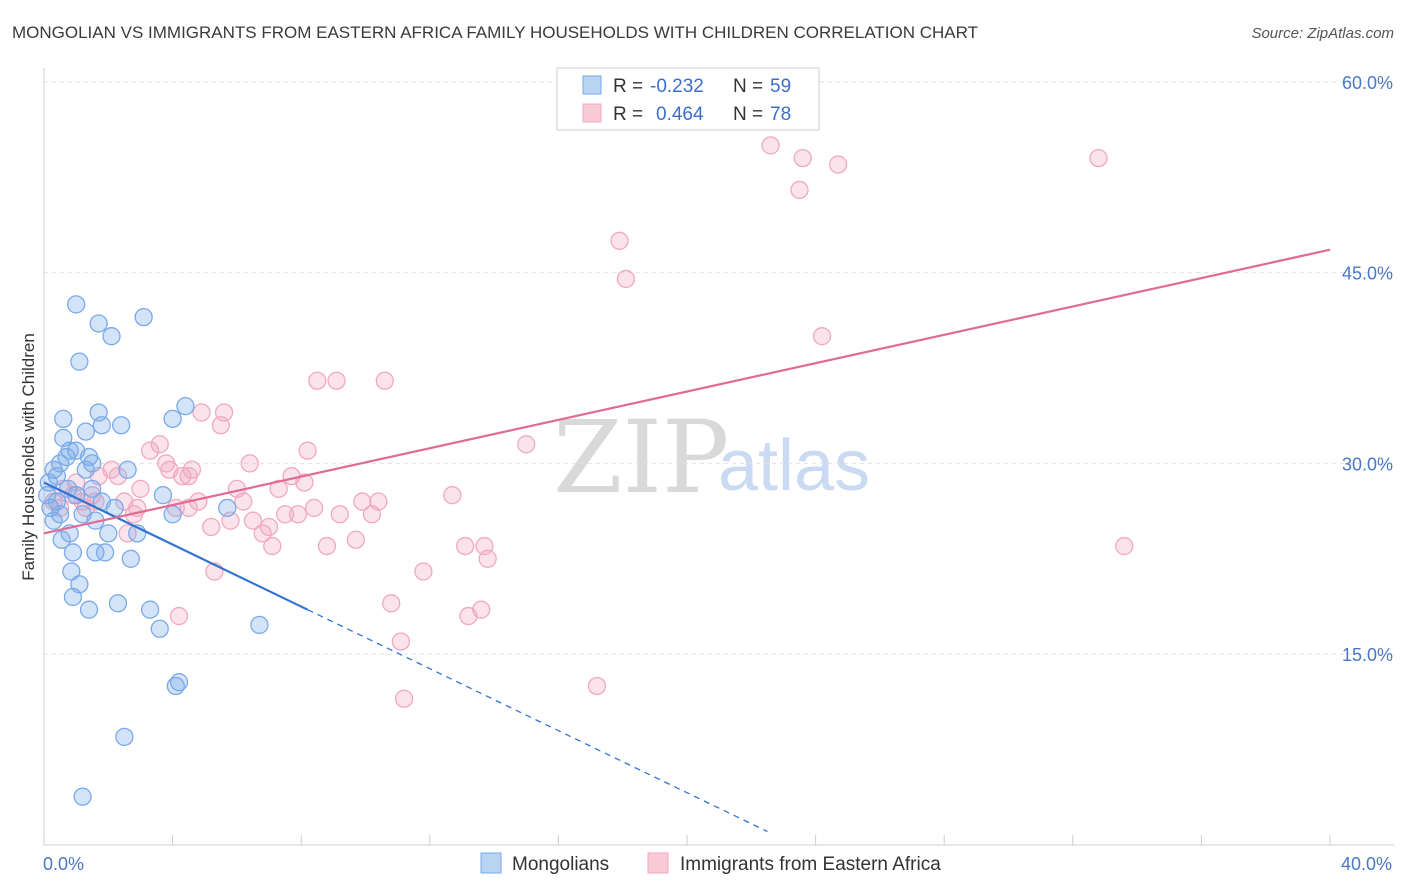 This screenshot has height=892, width=1406. What do you see at coordinates (592, 113) in the screenshot?
I see `legend-swatch-immigrants` at bounding box center [592, 113].